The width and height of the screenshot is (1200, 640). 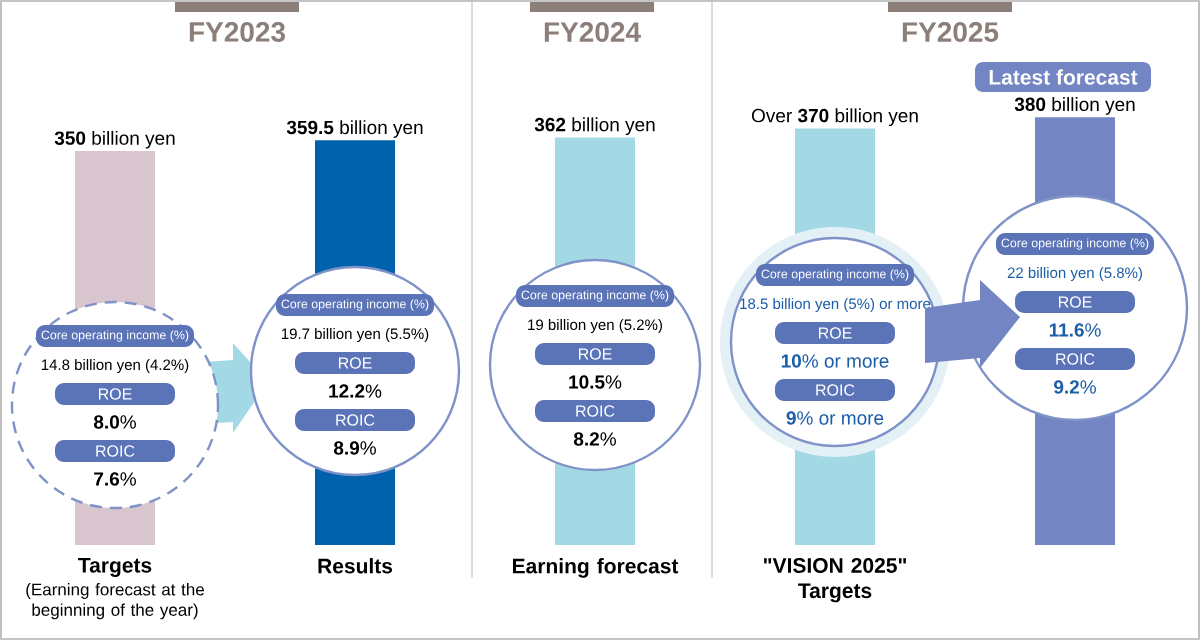 What do you see at coordinates (115, 567) in the screenshot?
I see `x-tick-label: Targets` at bounding box center [115, 567].